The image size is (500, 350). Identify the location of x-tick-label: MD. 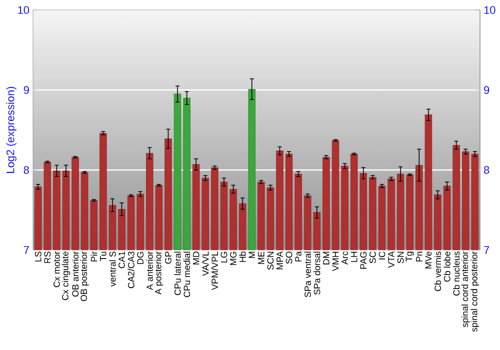
(196, 258).